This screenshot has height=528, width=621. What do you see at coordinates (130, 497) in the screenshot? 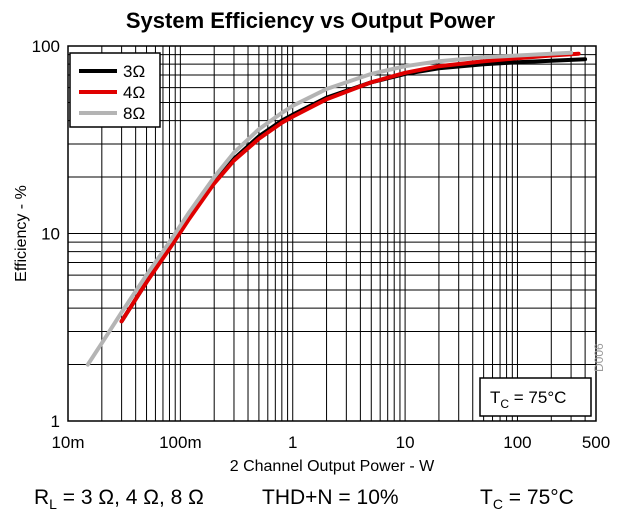
I see `load-values: = 3 Ω, 4 Ω, 8 Ω` at bounding box center [130, 497].